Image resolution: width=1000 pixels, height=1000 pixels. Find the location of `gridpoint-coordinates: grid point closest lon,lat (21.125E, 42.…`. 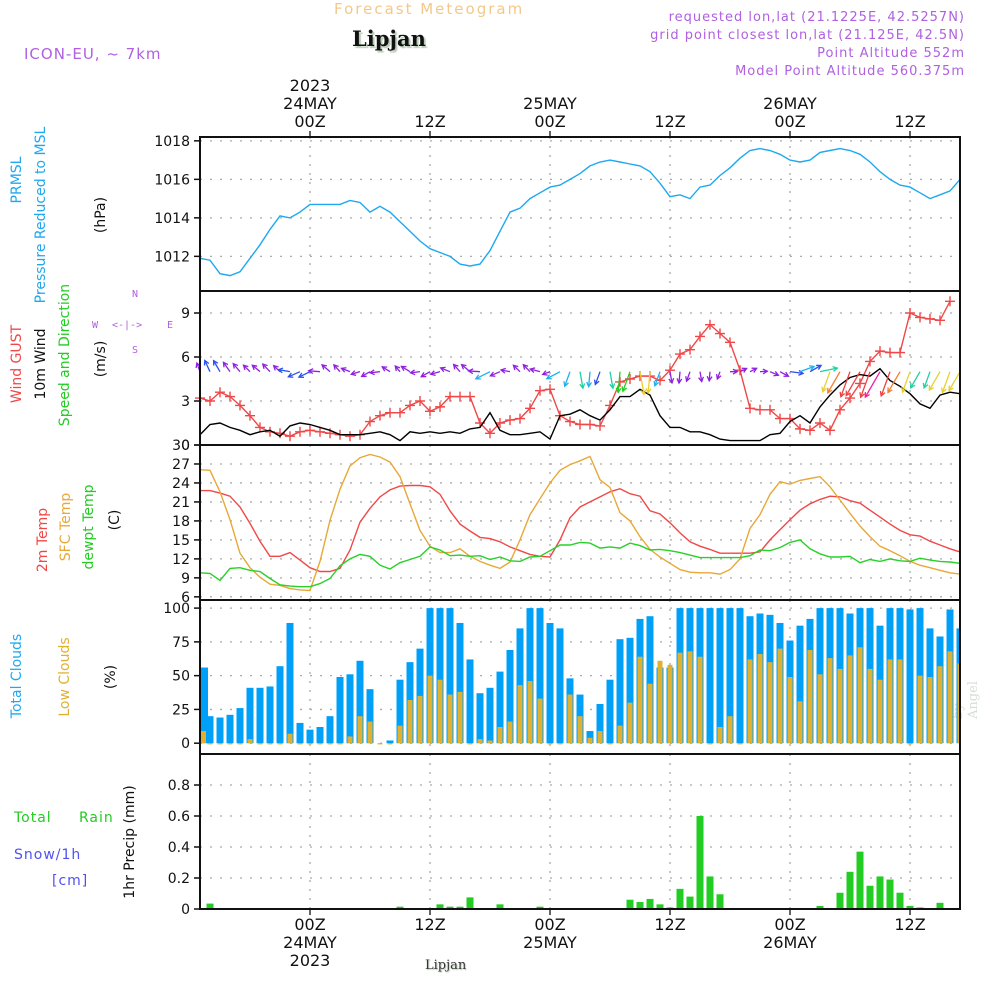

gridpoint-coordinates: grid point closest lon,lat (21.125E, 42.… is located at coordinates (807, 35).